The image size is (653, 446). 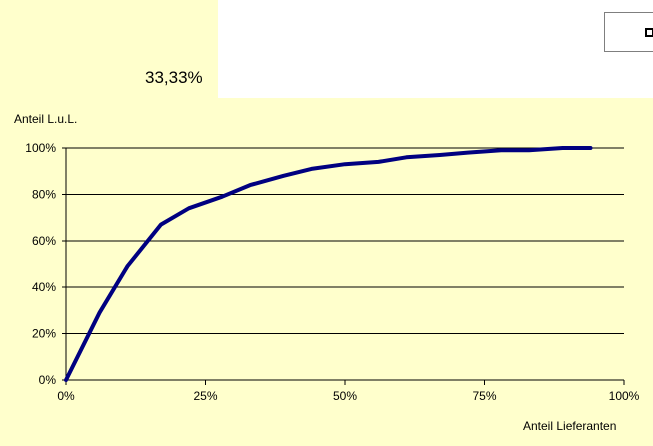 I want to click on y-axis-label: Anteil L.u.L., so click(x=46, y=119).